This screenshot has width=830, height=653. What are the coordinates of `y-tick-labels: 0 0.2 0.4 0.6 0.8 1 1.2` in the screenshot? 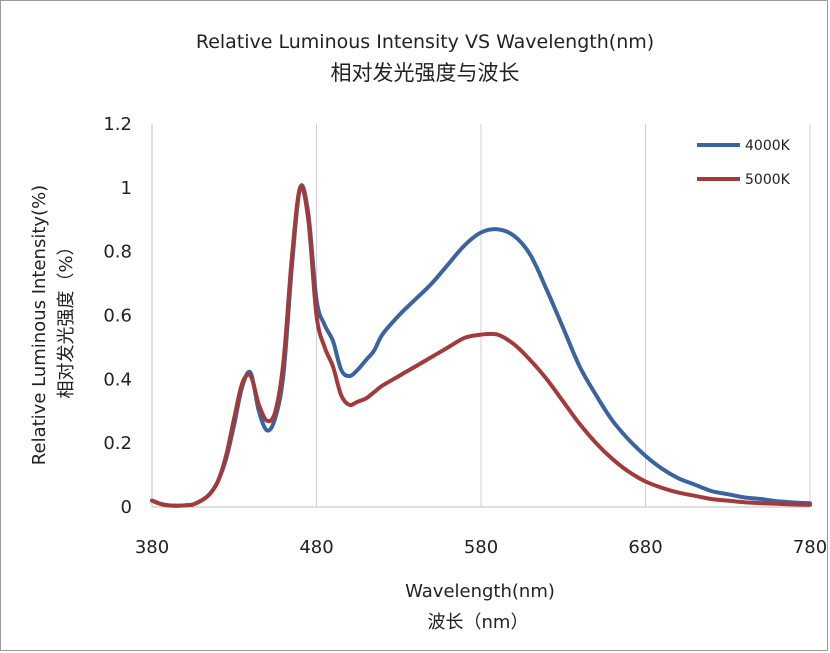 It's located at (117, 316).